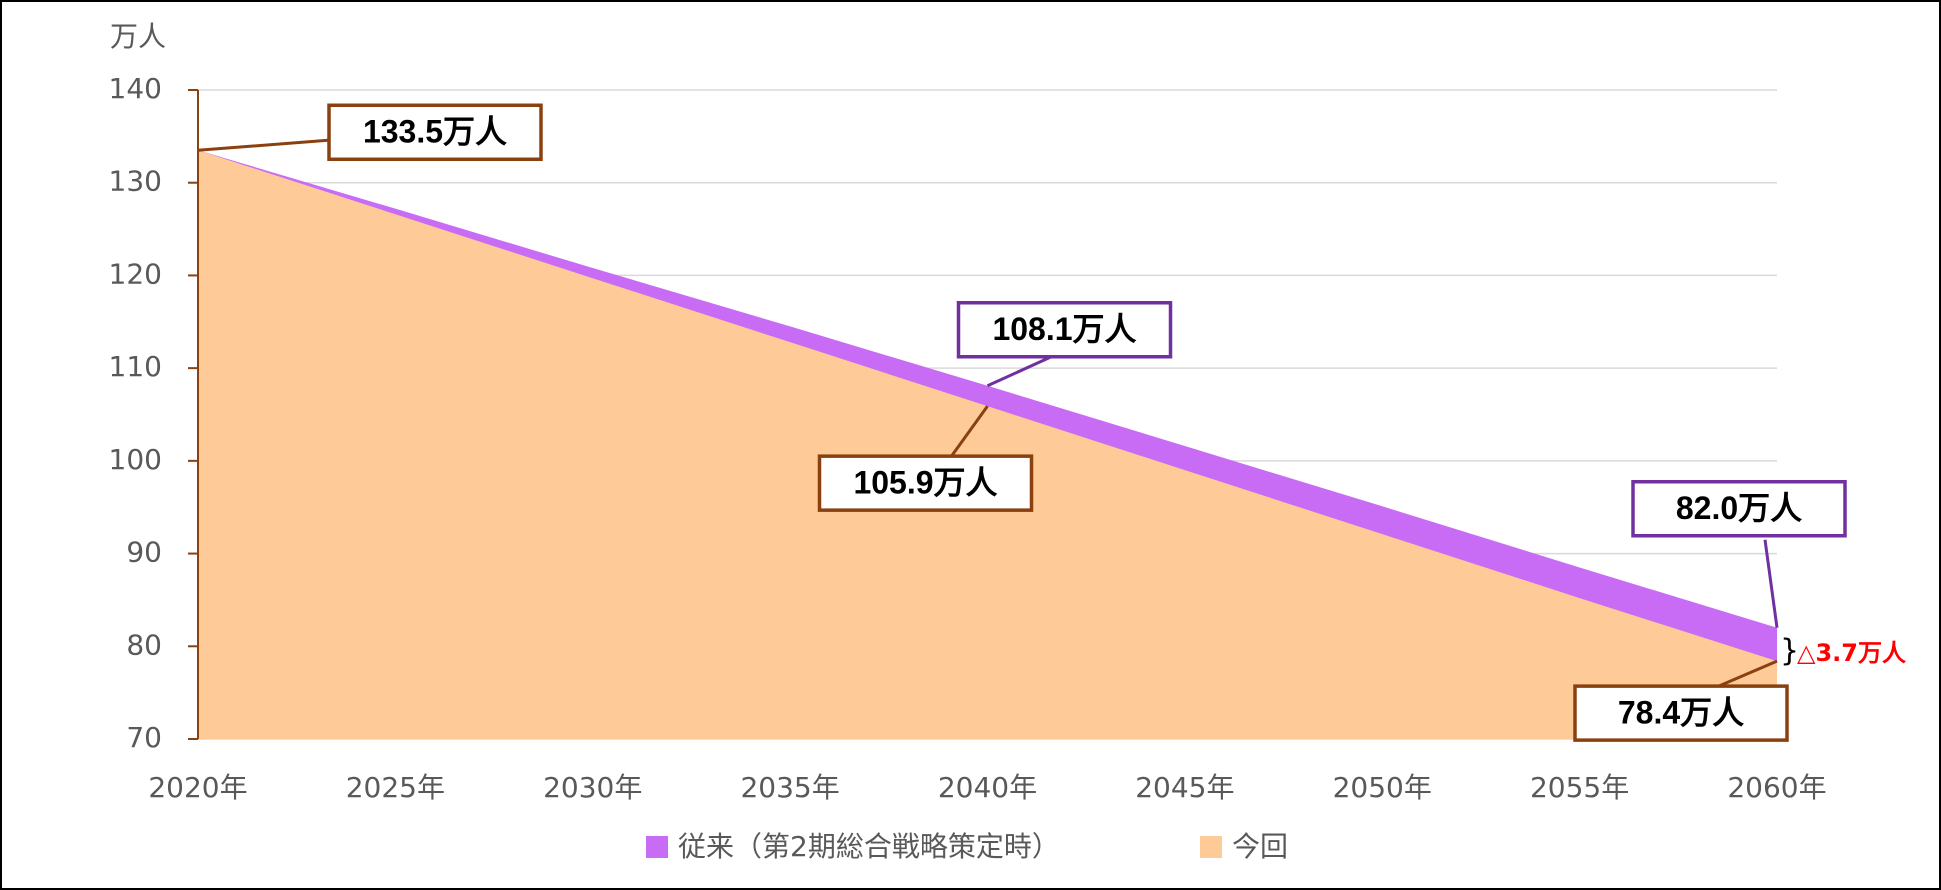  I want to click on y-tick-label: 70, so click(144, 737).